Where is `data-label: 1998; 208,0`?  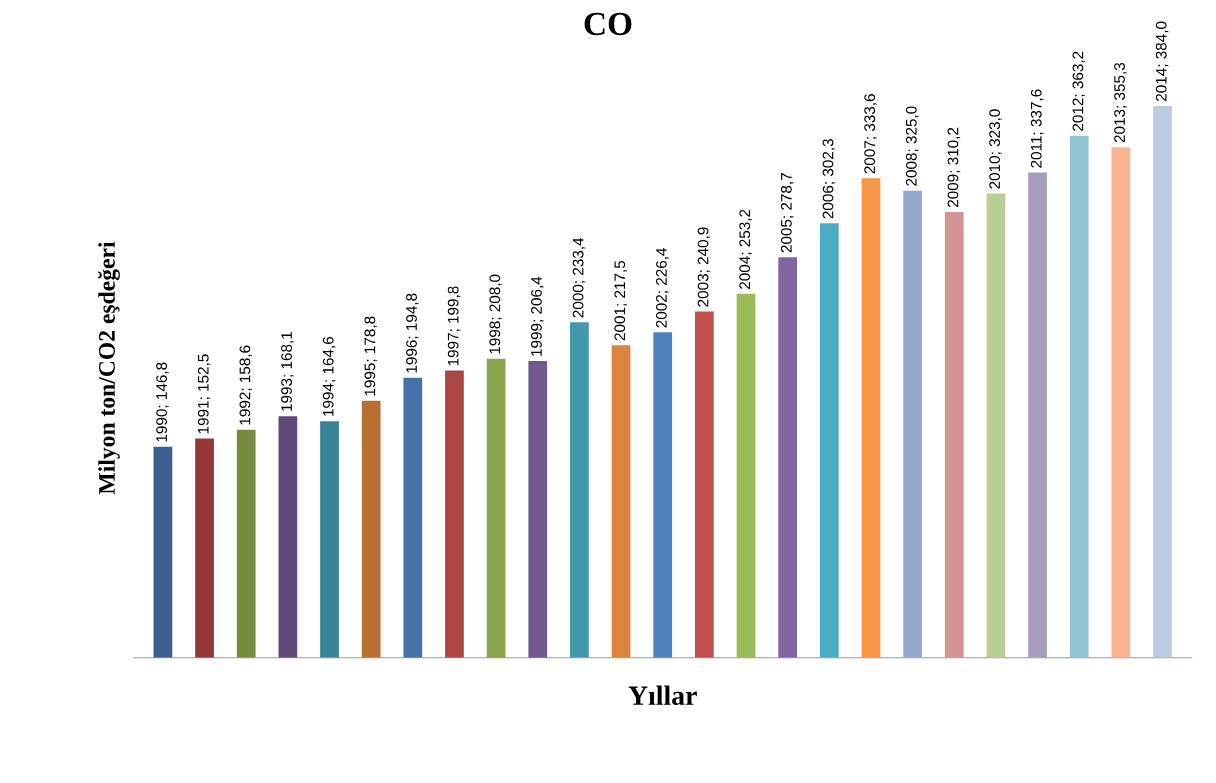 data-label: 1998; 208,0 is located at coordinates (496, 314).